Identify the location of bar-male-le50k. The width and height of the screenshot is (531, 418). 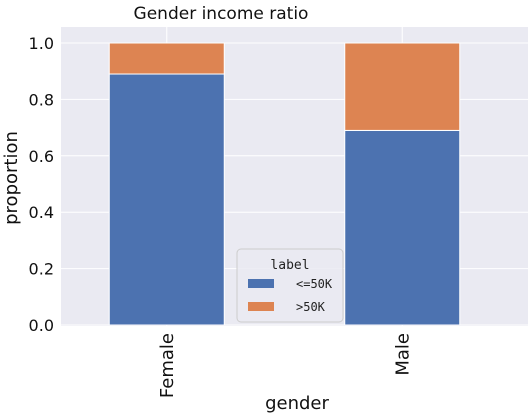
(402, 227).